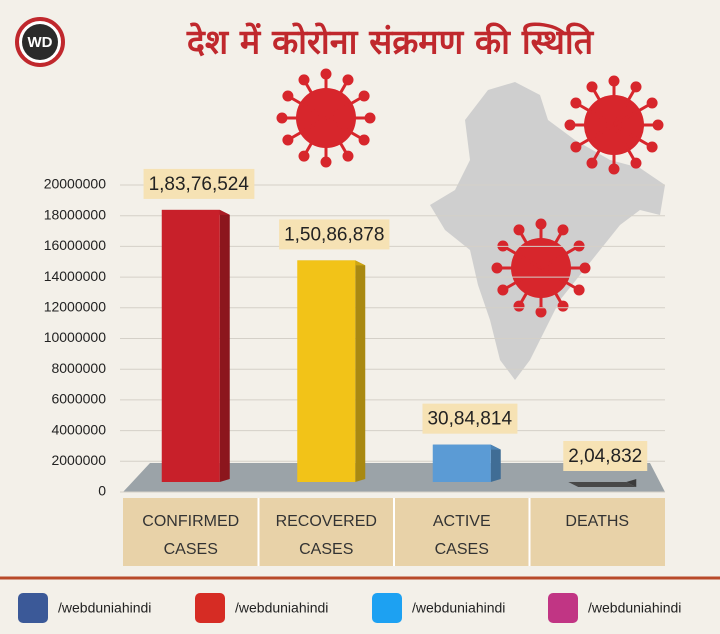 Image resolution: width=720 pixels, height=634 pixels. I want to click on value-label: 1,50,86,878, so click(334, 234).